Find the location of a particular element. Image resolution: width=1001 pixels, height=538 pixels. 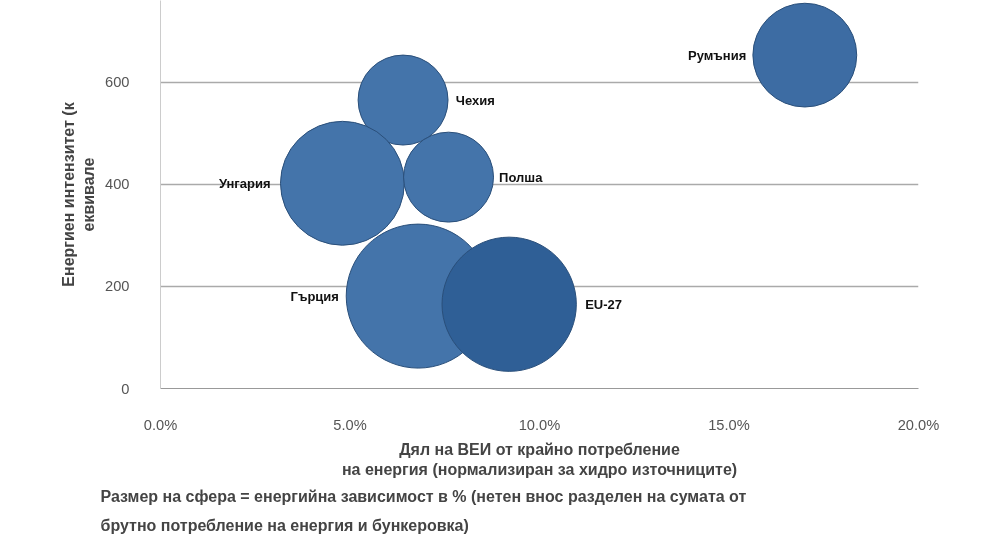

y-tick-label: 600 is located at coordinates (117, 82).